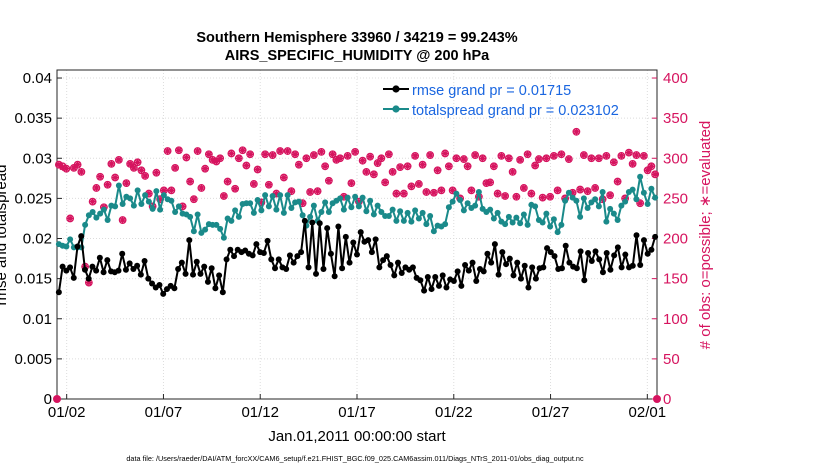  Describe the element at coordinates (675, 239) in the screenshot. I see `y-tick-label-right: 200` at that location.